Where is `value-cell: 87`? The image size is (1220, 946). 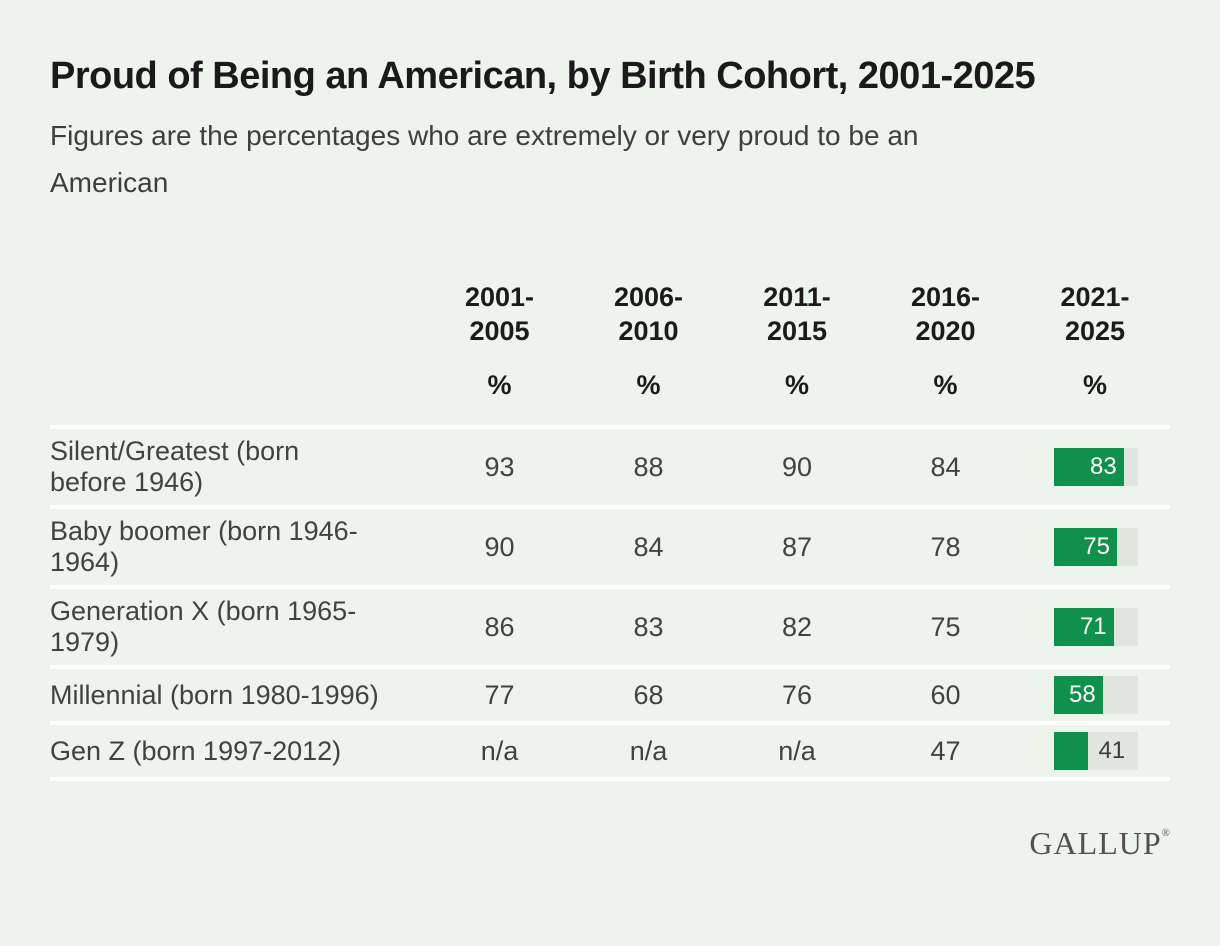
value-cell: 87 is located at coordinates (797, 546).